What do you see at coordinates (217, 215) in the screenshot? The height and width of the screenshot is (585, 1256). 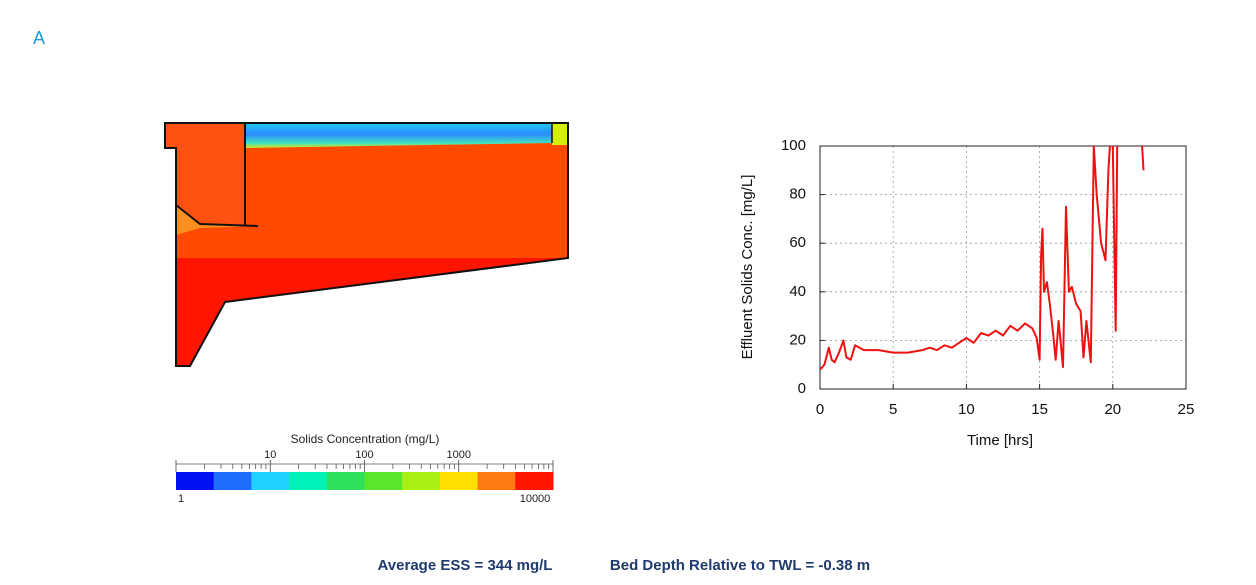 I see `clarifier-feed-line` at bounding box center [217, 215].